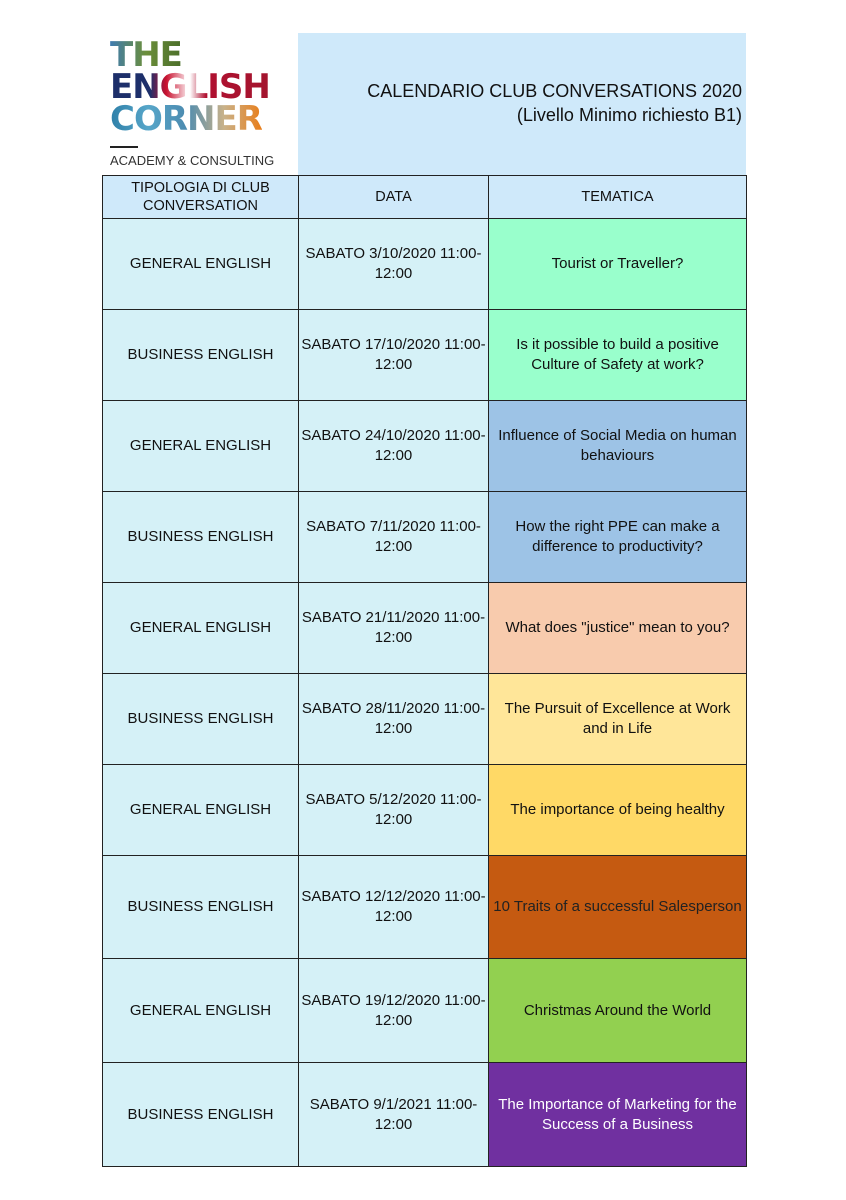  Describe the element at coordinates (393, 1114) in the screenshot. I see `cell-date: SABATO 9/1/2021 11:00-12:00` at that location.